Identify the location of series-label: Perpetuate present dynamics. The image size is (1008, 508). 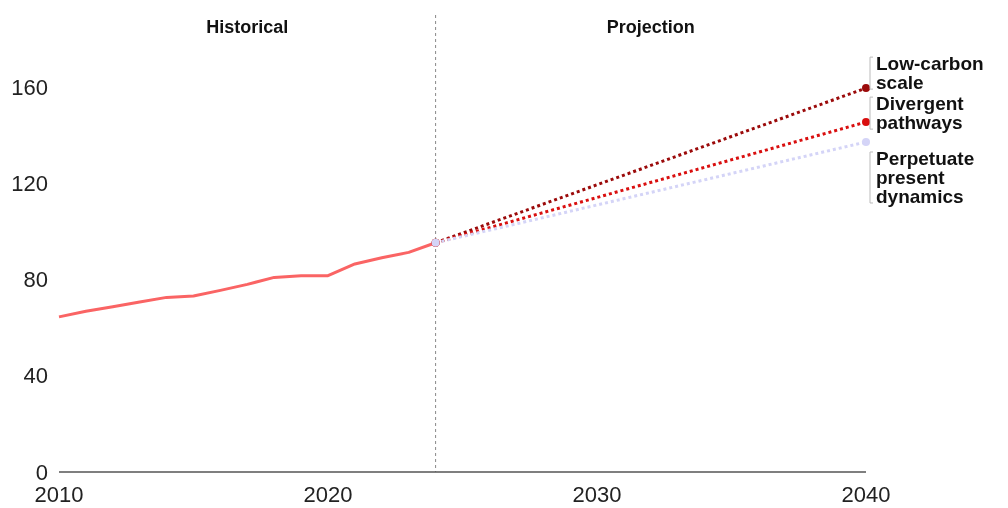
(925, 177).